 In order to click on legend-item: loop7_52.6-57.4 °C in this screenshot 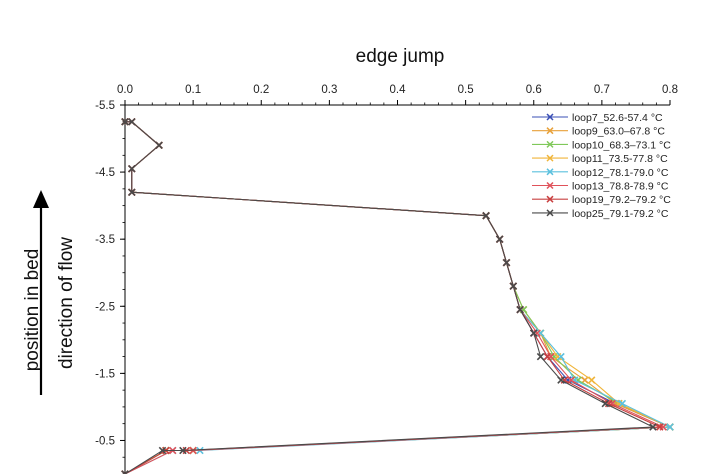, I will do `click(597, 118)`.